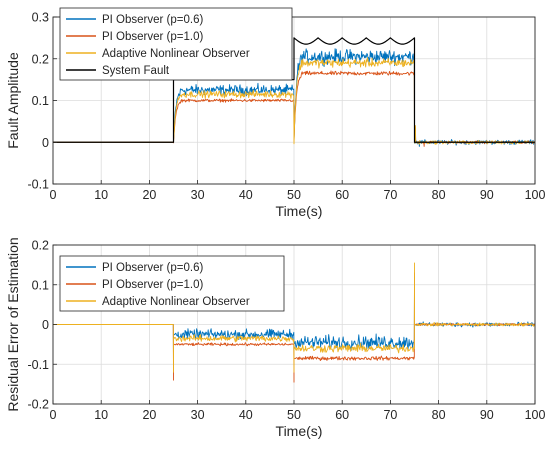  I want to click on y-tick-label: -0.2, so click(38, 405).